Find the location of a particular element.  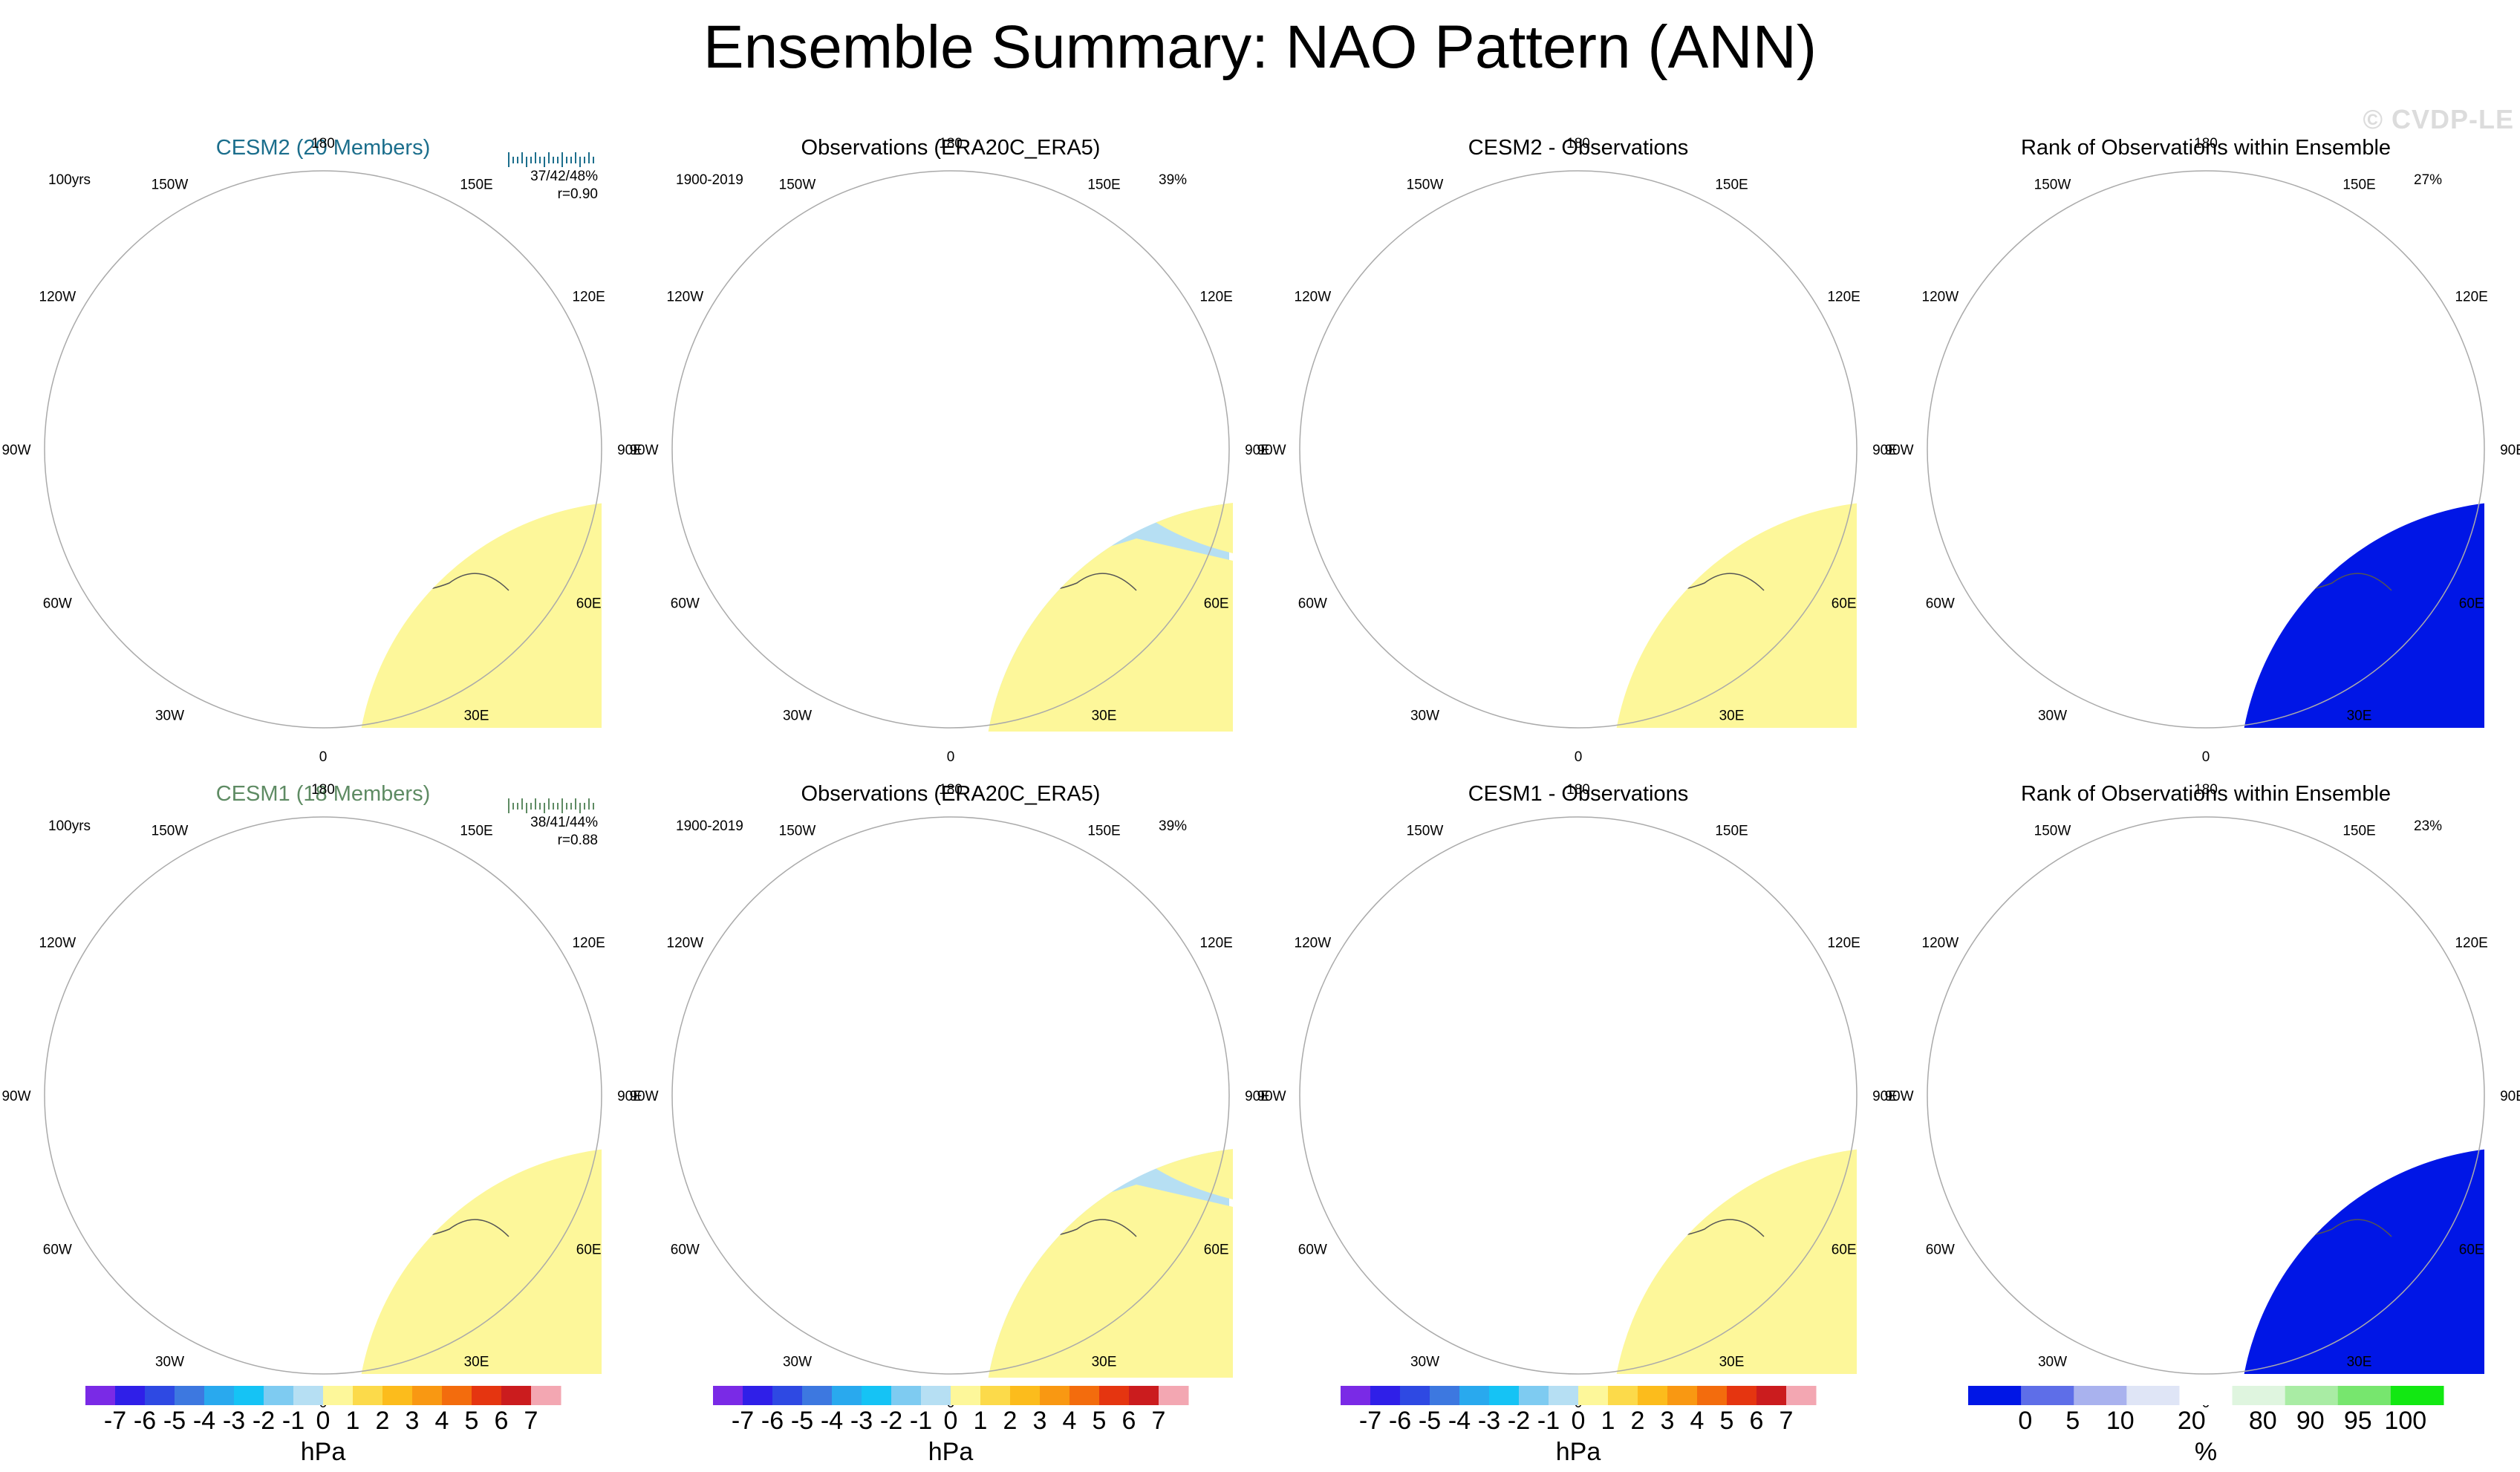

colorbar-tick-label: -6 is located at coordinates (773, 1421).